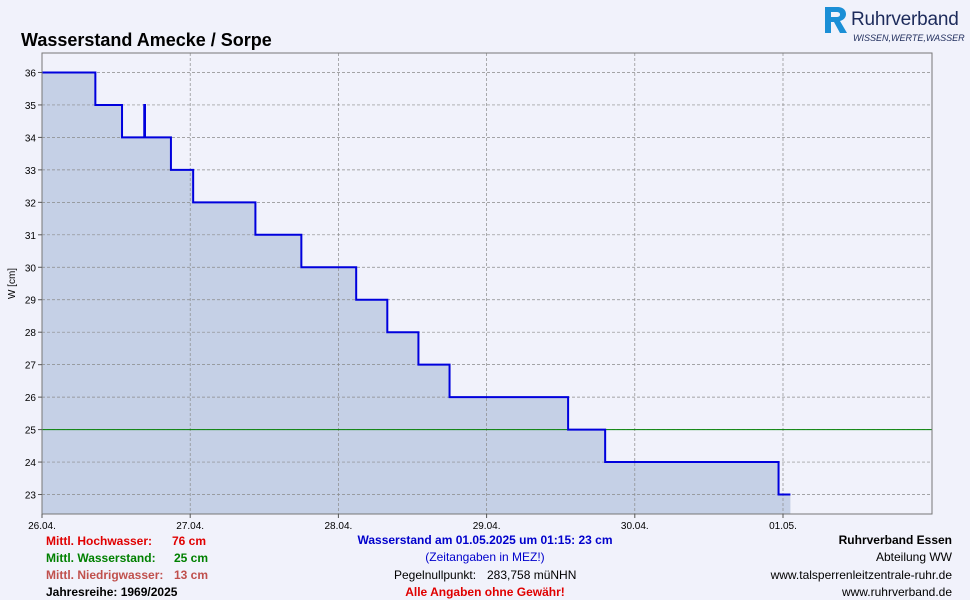 The image size is (970, 600). Describe the element at coordinates (783, 526) in the screenshot. I see `x-tick-label: 01.05.` at that location.